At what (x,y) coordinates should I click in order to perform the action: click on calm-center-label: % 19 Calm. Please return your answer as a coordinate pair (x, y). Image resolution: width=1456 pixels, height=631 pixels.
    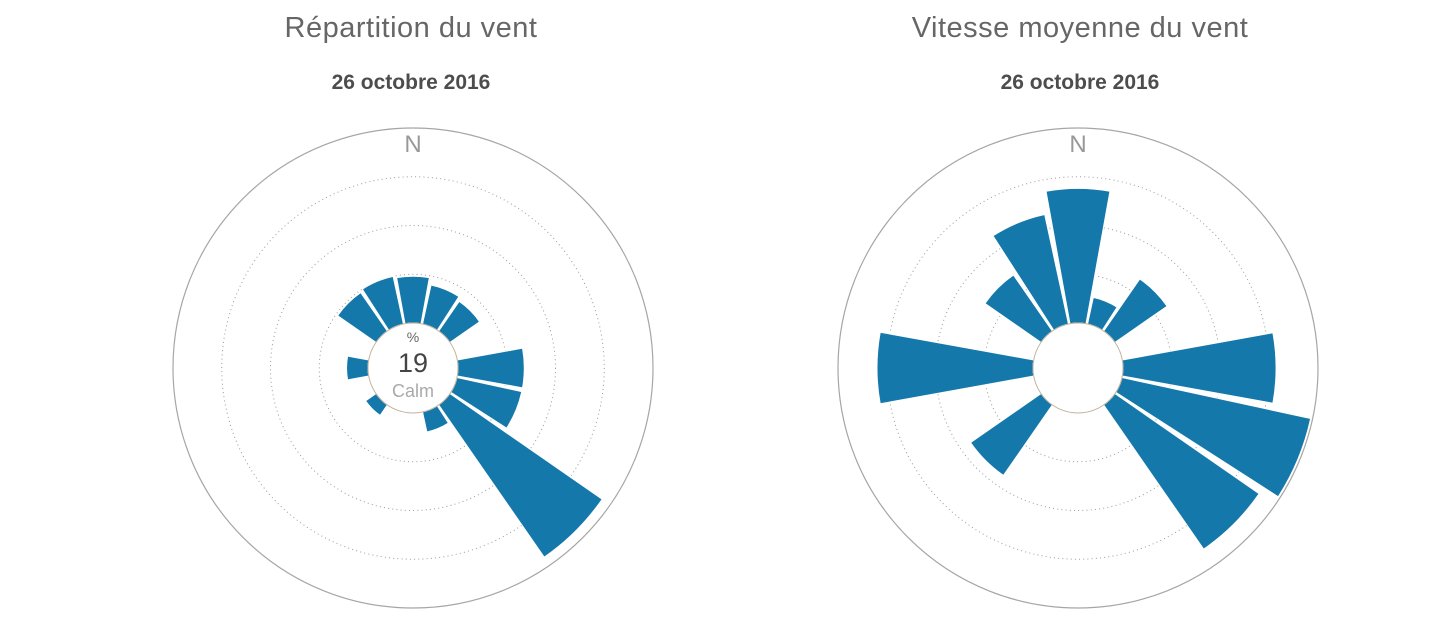
    Looking at the image, I should click on (413, 366).